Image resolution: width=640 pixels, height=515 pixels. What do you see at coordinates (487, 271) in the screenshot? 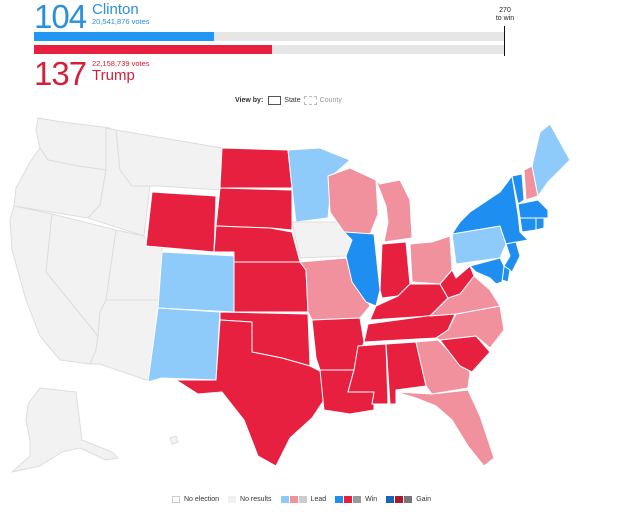
I see `state-md` at bounding box center [487, 271].